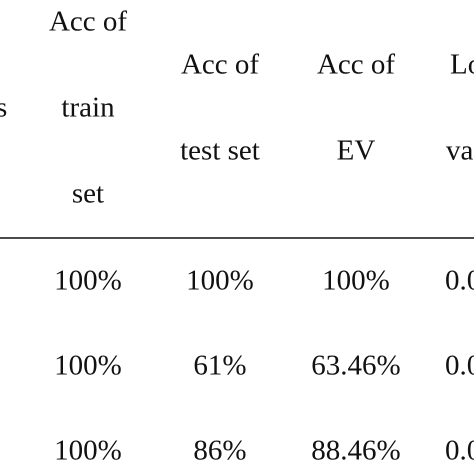 Image resolution: width=474 pixels, height=474 pixels. What do you see at coordinates (356, 151) in the screenshot?
I see `header-cell: EV` at bounding box center [356, 151].